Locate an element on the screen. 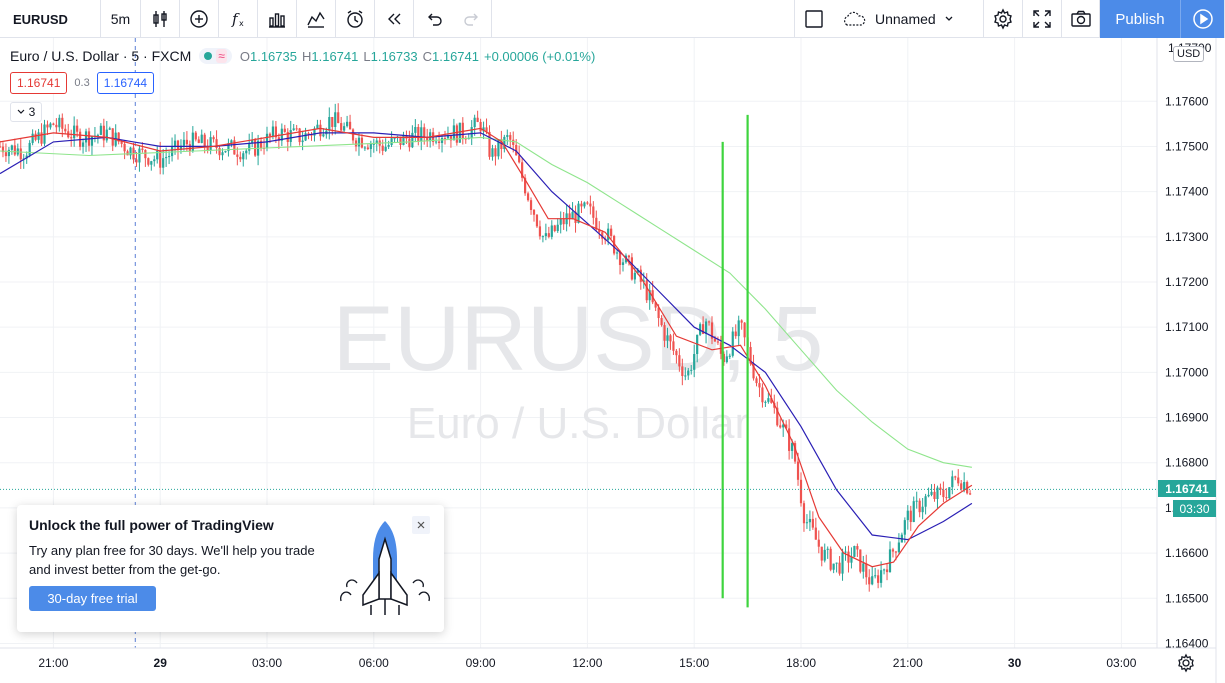 This screenshot has width=1225, height=683. promo-title: Unlock the full power of TradingView is located at coordinates (151, 525).